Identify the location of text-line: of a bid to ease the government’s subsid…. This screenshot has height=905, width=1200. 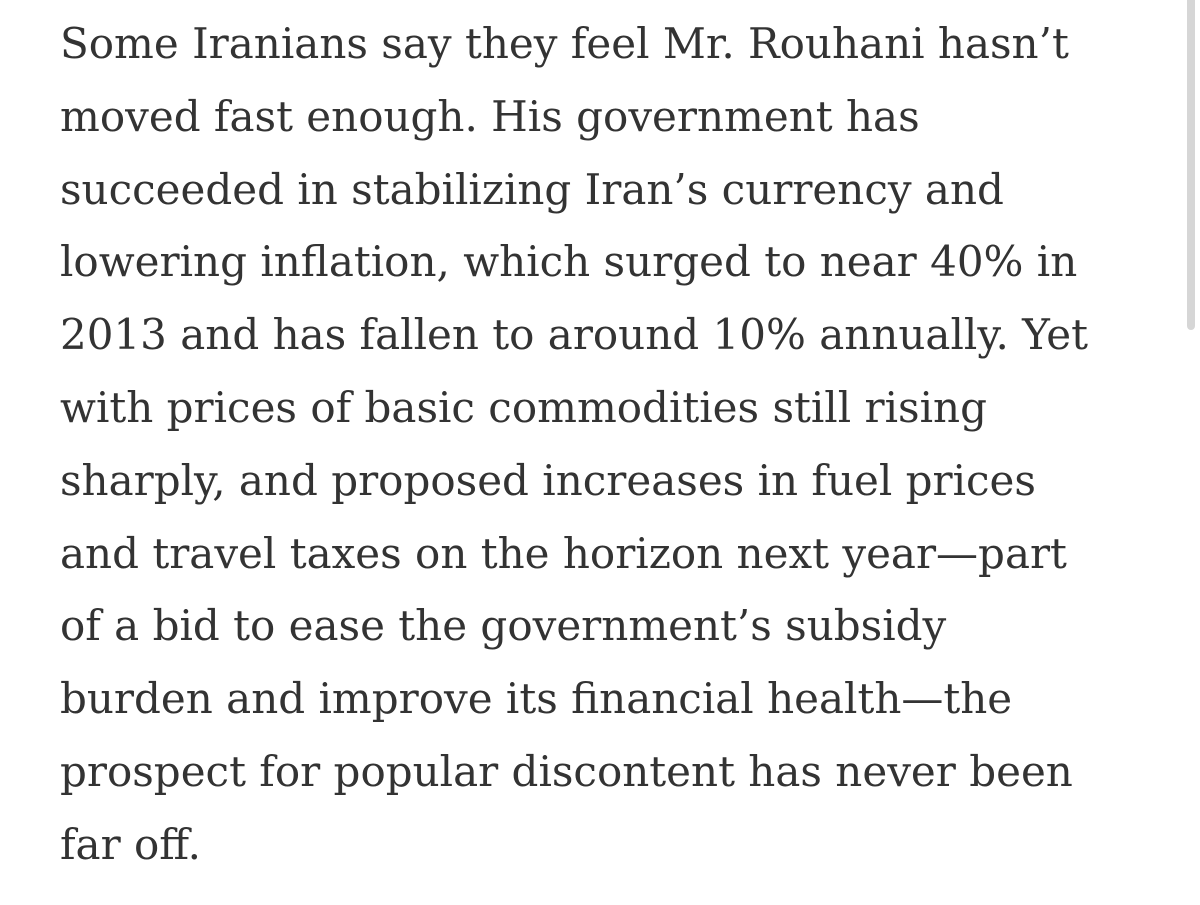
(503, 626).